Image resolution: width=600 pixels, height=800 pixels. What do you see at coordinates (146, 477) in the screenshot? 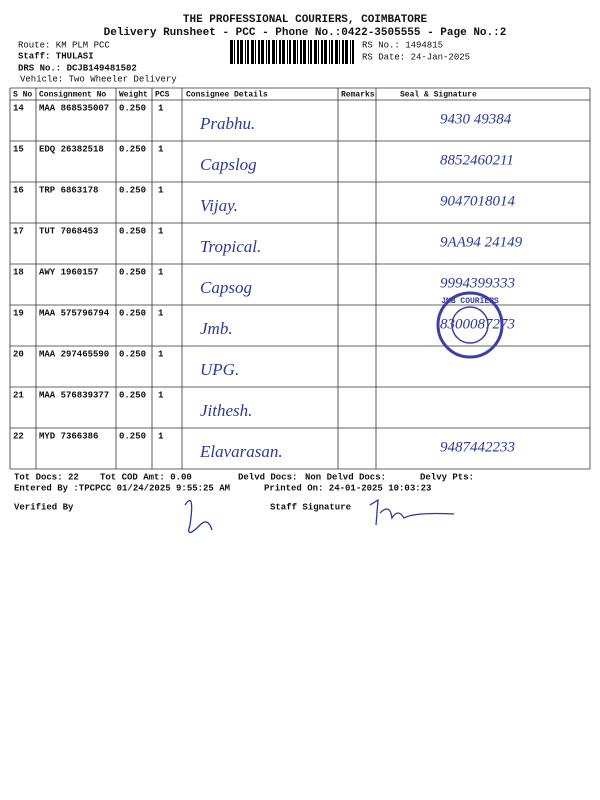
I see `tot-cod: Tot COD Amt: 0.00` at bounding box center [146, 477].